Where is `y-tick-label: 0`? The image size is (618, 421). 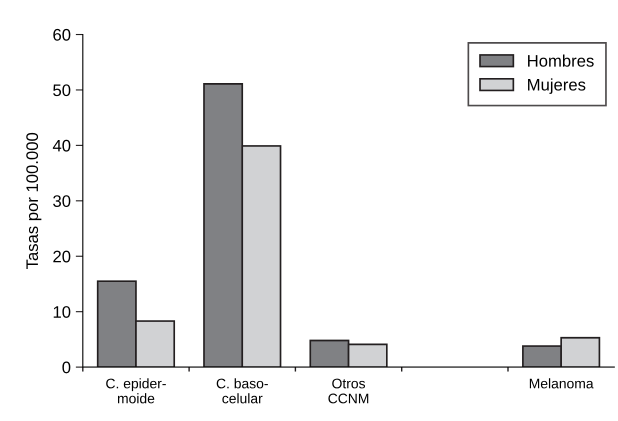 y-tick-label: 0 is located at coordinates (66, 368).